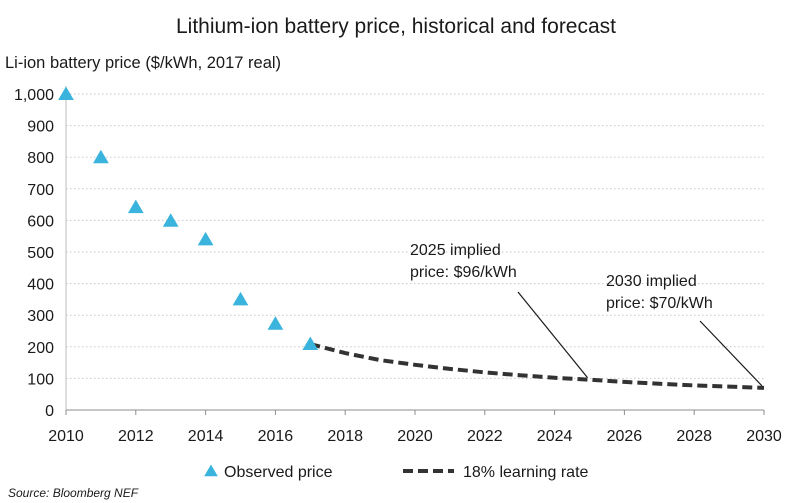 This screenshot has width=792, height=503. What do you see at coordinates (40, 253) in the screenshot?
I see `y-tick-500: 500` at bounding box center [40, 253].